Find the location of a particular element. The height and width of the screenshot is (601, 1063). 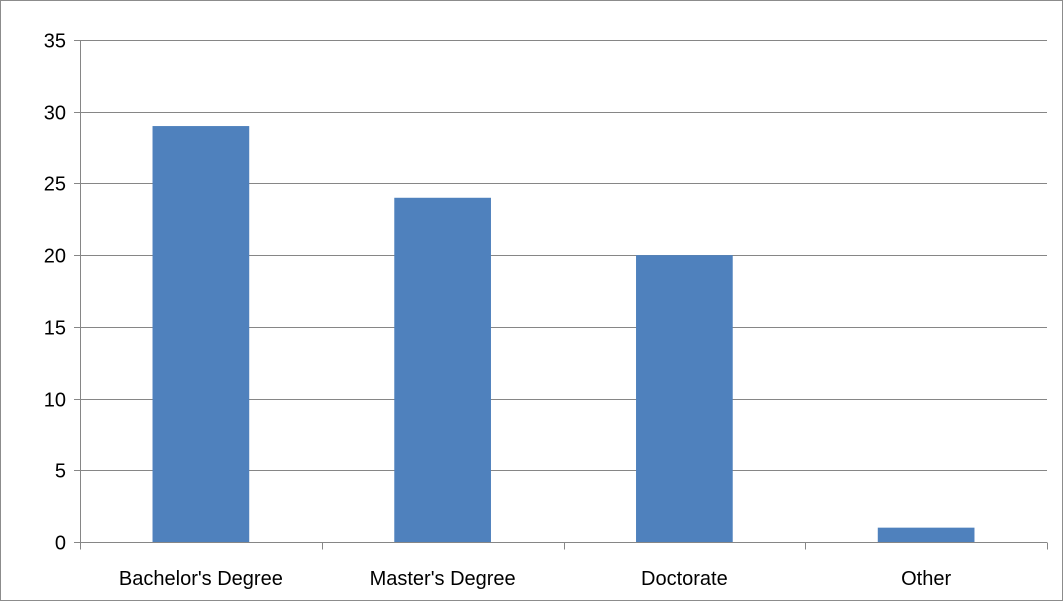

y-tick-label: 5 is located at coordinates (60, 472).